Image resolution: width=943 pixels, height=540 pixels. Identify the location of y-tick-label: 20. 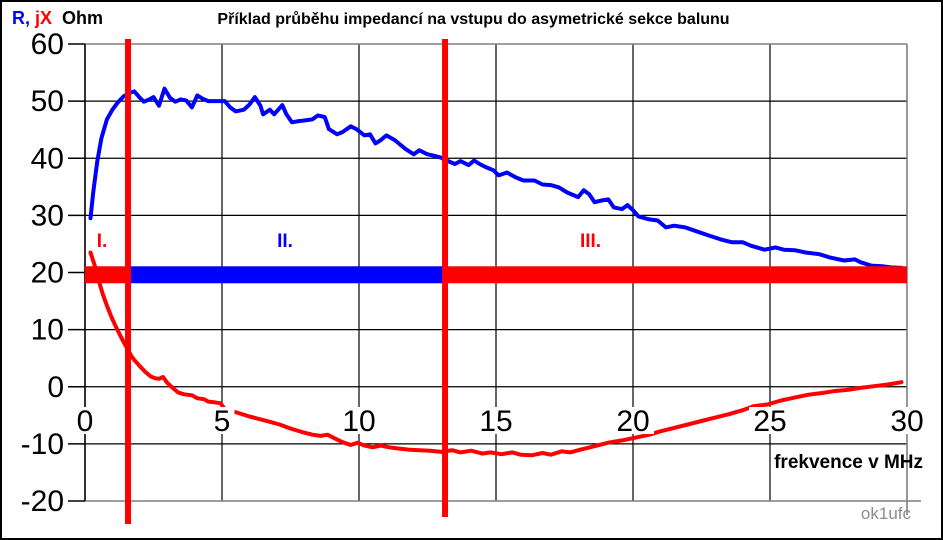
(47, 273).